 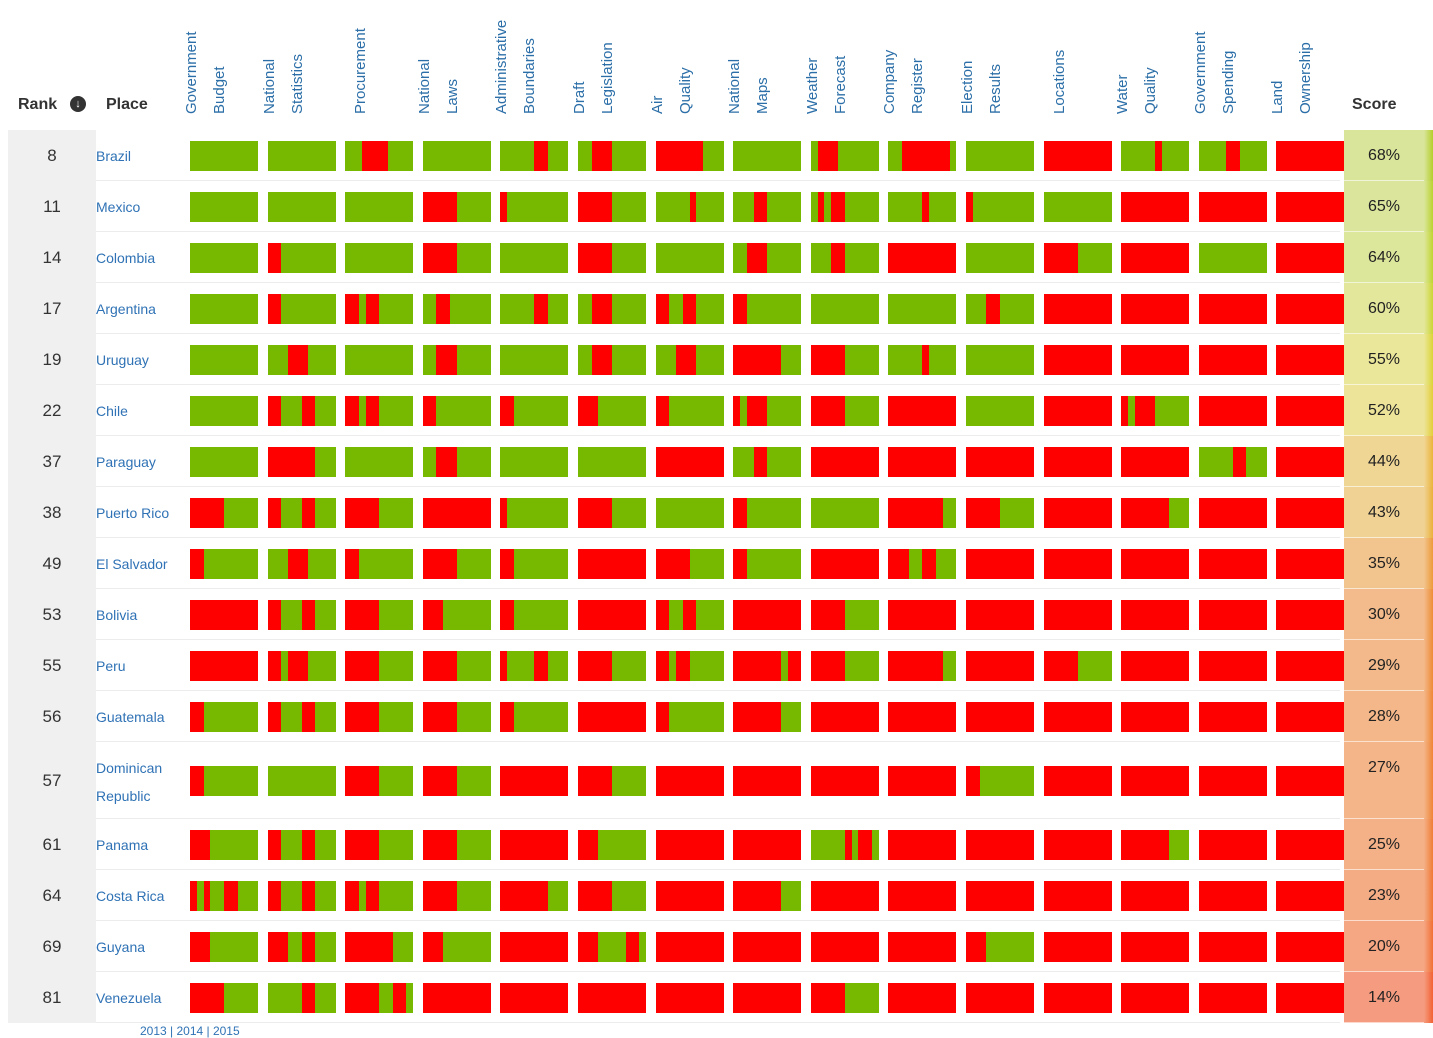 What do you see at coordinates (716, 780) in the screenshot?
I see `table-row: 57 Dominican Republic 27%` at bounding box center [716, 780].